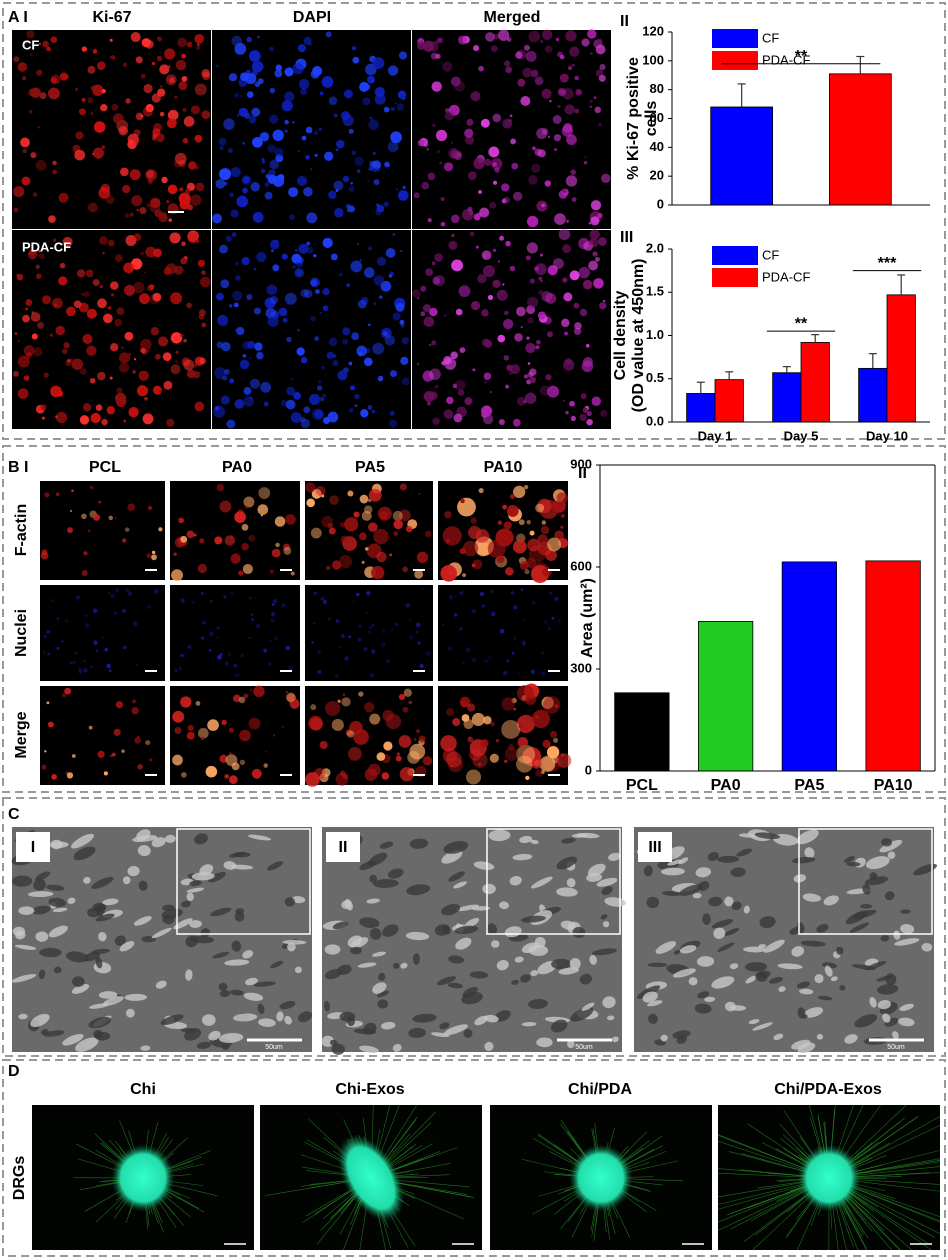  I want to click on image-label: II, so click(343, 847).